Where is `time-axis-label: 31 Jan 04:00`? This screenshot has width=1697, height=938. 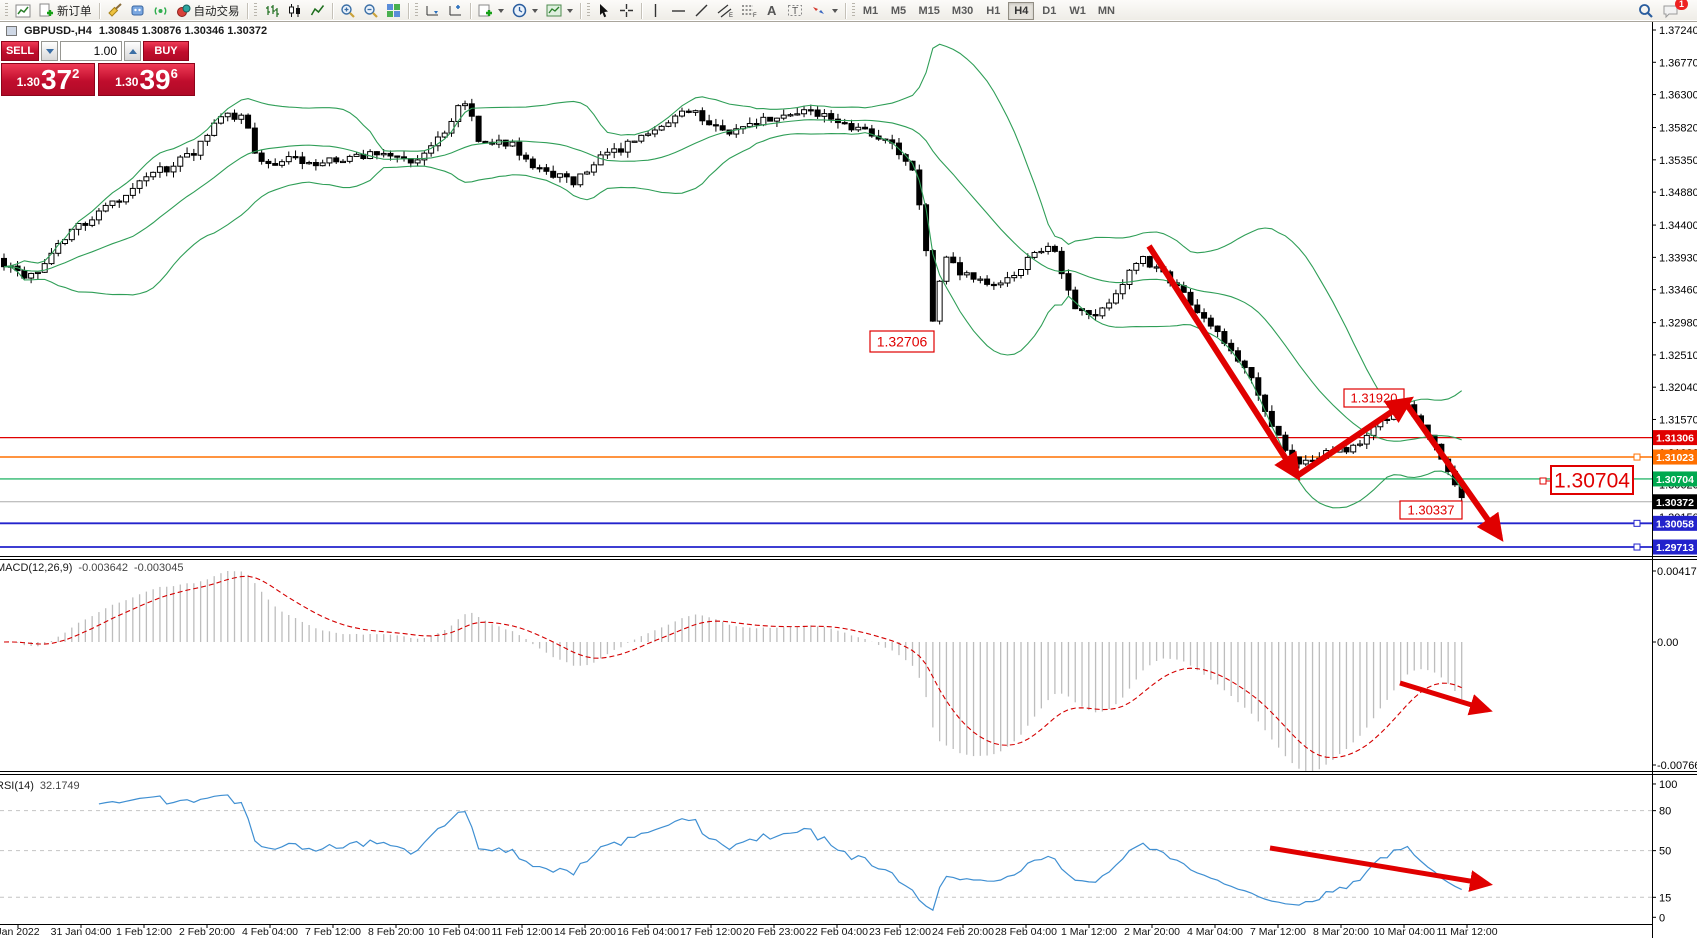
time-axis-label: 31 Jan 04:00 is located at coordinates (81, 932).